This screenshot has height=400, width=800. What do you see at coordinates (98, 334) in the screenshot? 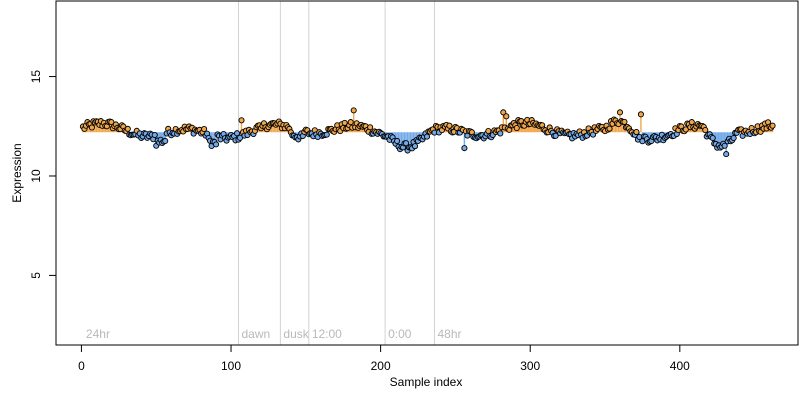
I see `phase-label: 24hr` at bounding box center [98, 334].